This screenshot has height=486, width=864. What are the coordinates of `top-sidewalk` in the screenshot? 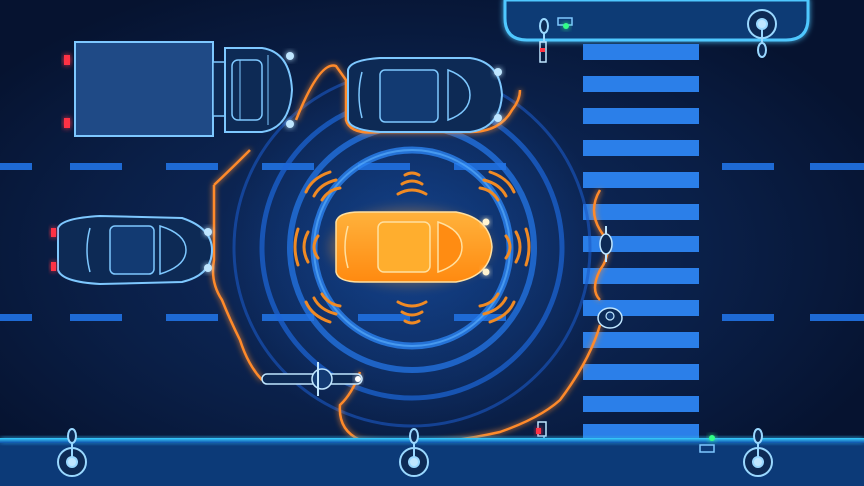 It's located at (656, 21).